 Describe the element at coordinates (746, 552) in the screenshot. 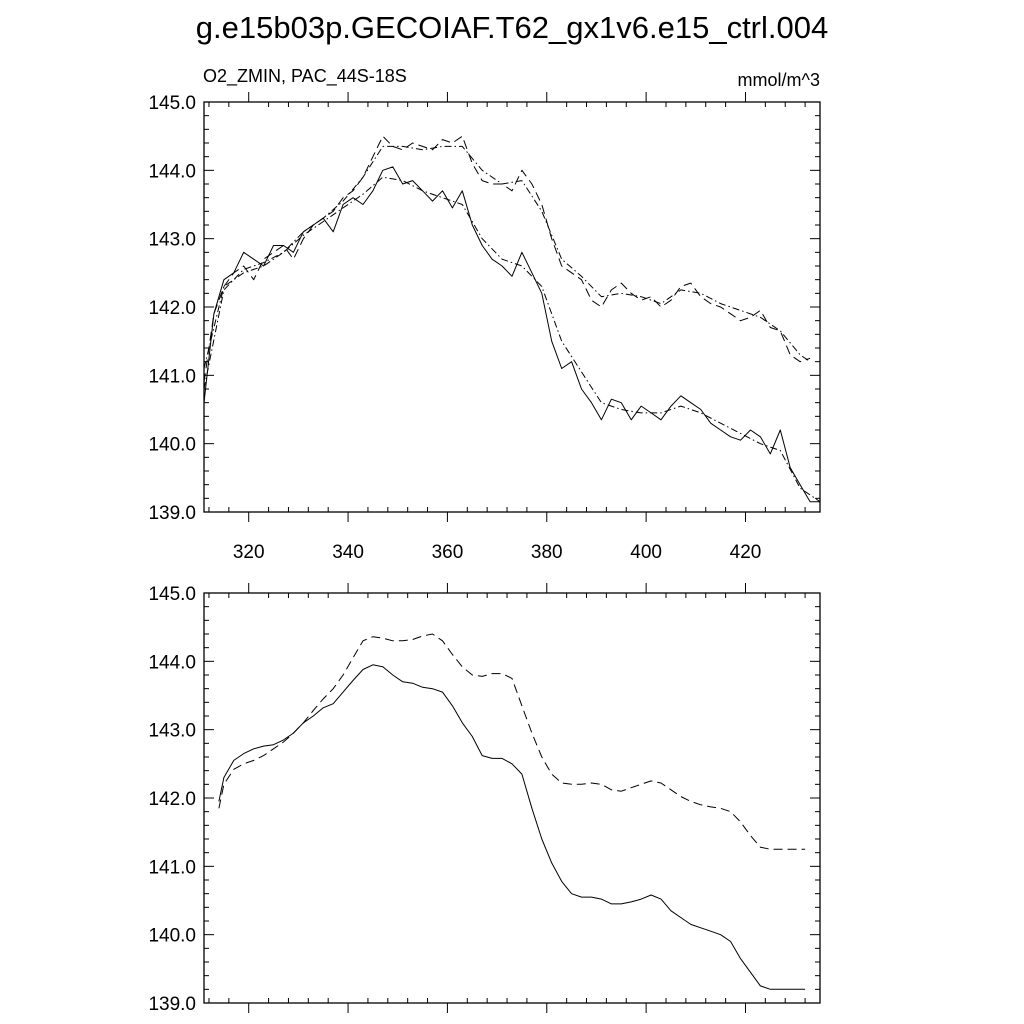

I see `x-tick-label: 420` at that location.